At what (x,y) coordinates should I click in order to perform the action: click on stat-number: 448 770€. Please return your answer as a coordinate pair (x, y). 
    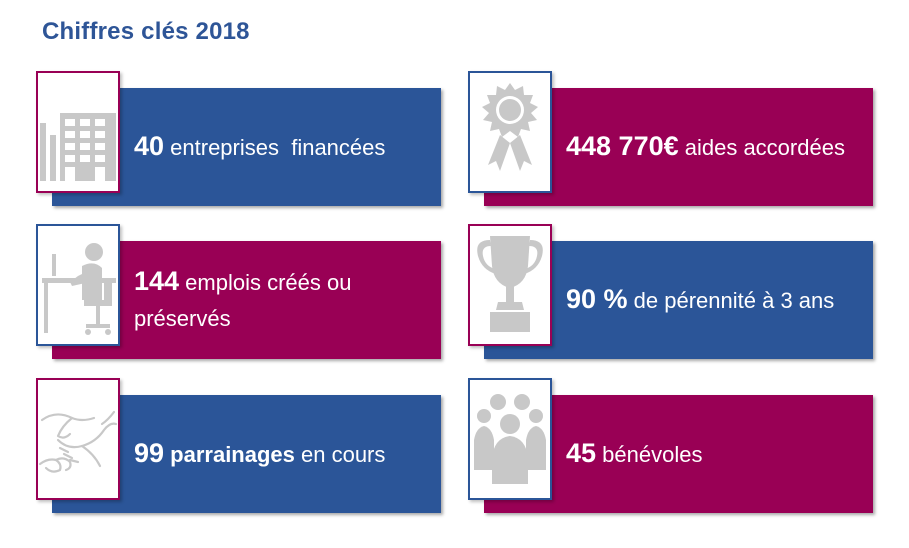
    Looking at the image, I should click on (622, 146).